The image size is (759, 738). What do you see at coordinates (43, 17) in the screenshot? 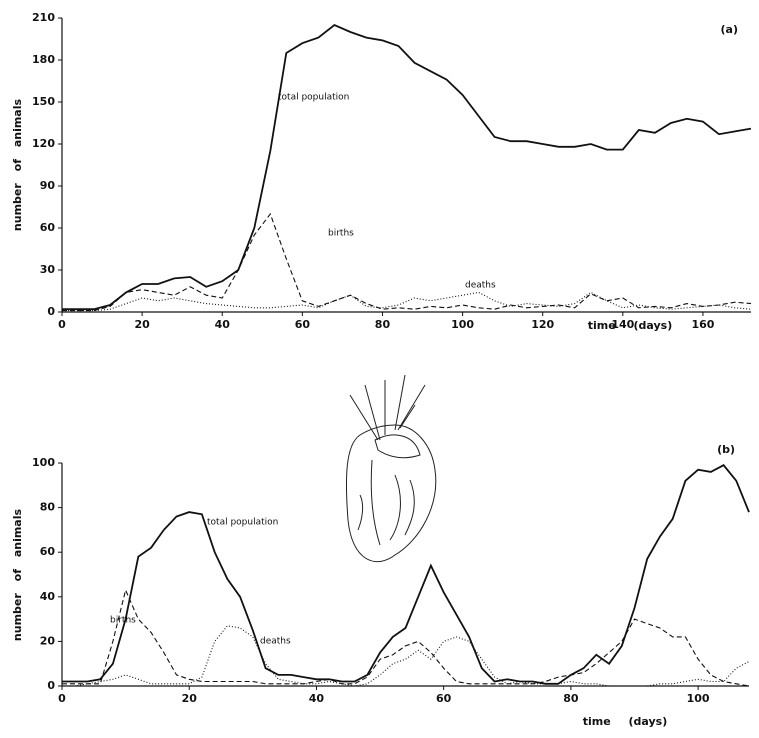
I see `y-tick-label: 210` at bounding box center [43, 17].